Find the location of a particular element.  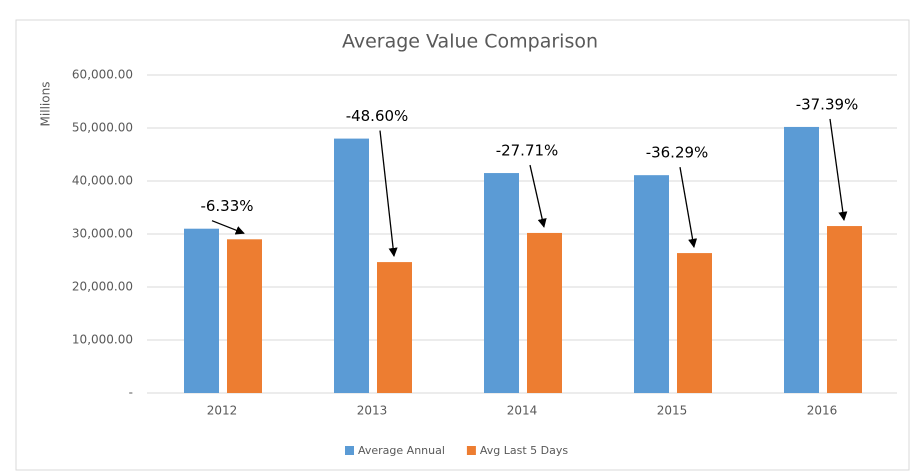

y-tick-label: 20,000.00 is located at coordinates (102, 287).